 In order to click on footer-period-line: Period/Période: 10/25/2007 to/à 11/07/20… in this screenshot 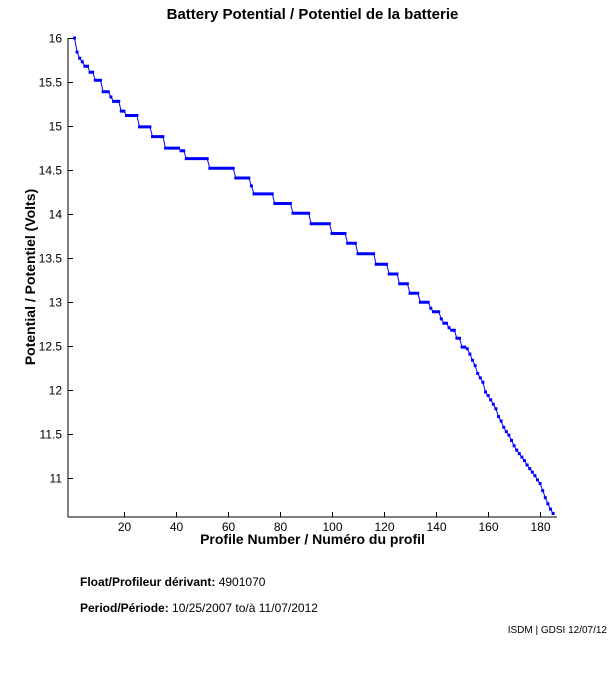, I will do `click(199, 608)`.